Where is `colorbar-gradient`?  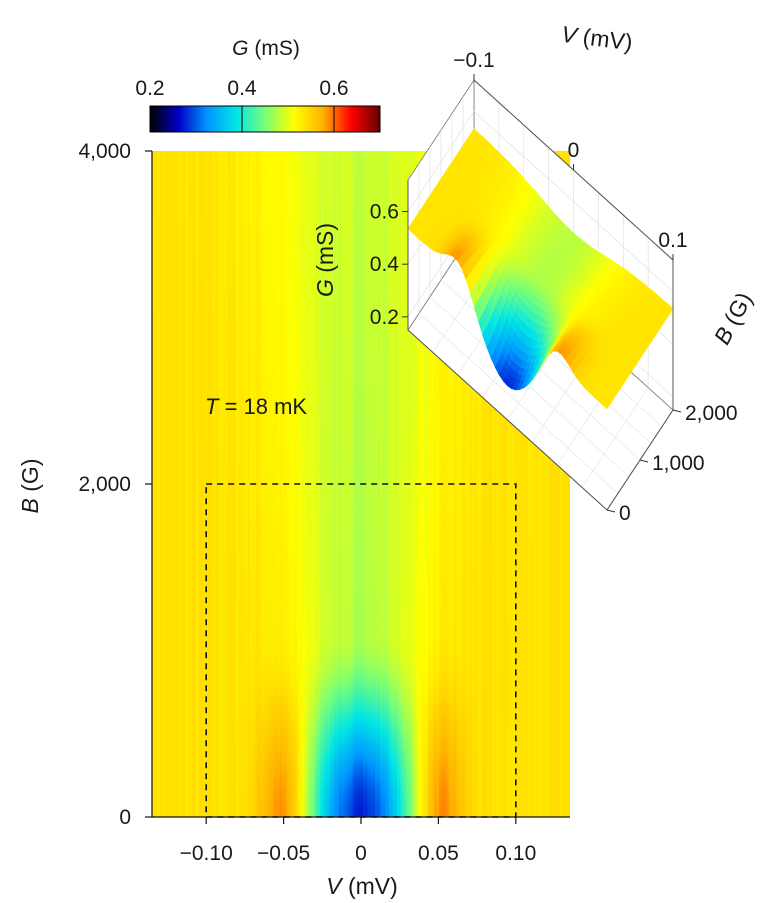
colorbar-gradient is located at coordinates (265, 119).